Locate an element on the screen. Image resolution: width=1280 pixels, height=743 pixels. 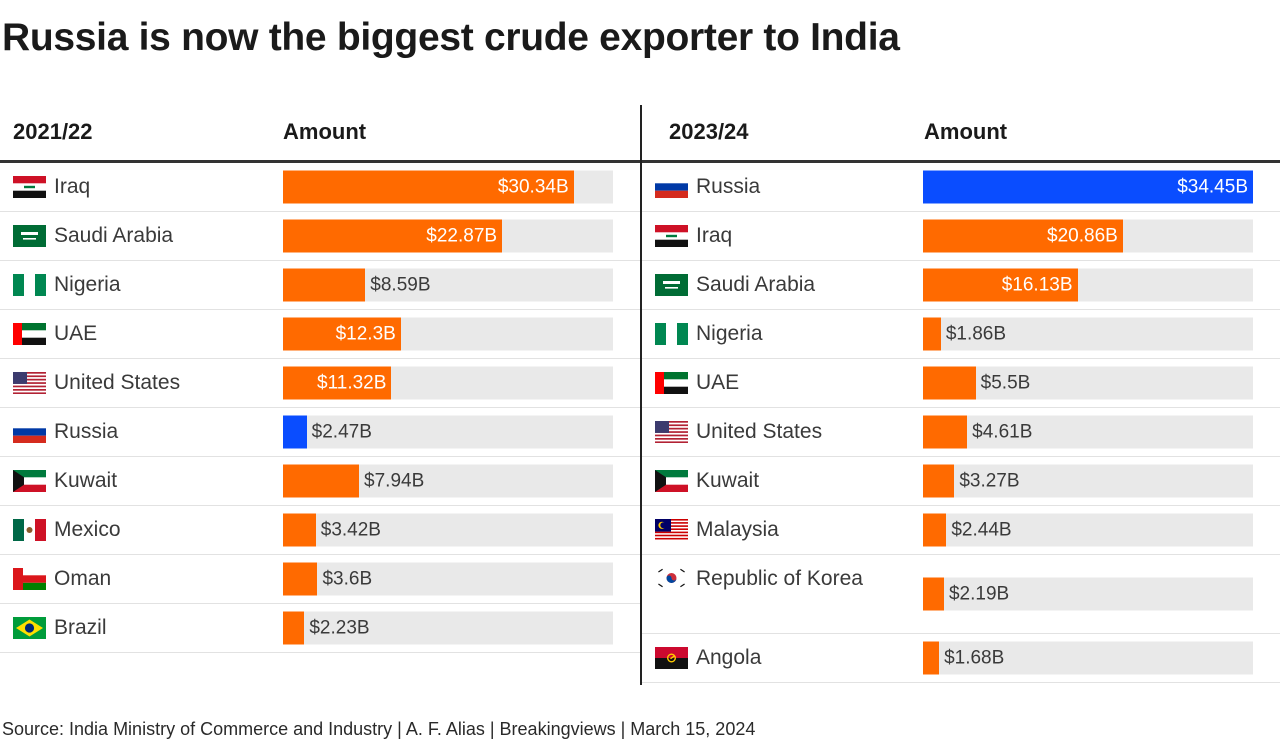
period-header: 2023/24 is located at coordinates (709, 131).